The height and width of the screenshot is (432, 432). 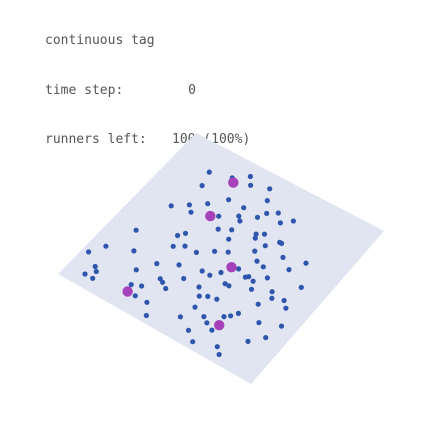 What do you see at coordinates (100, 40) in the screenshot?
I see `game-title: continuous tag` at bounding box center [100, 40].